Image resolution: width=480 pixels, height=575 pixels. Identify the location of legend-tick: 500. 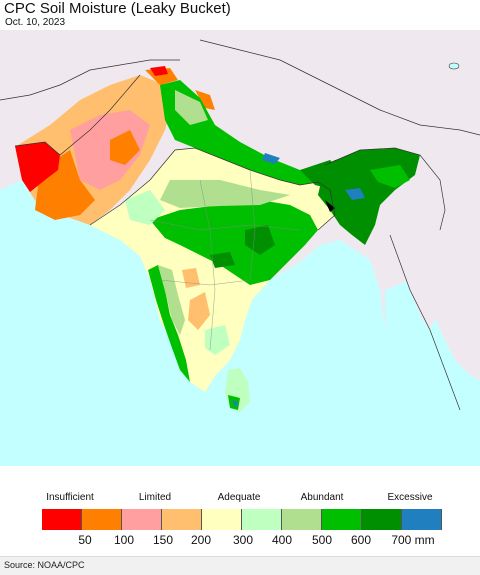
(322, 540).